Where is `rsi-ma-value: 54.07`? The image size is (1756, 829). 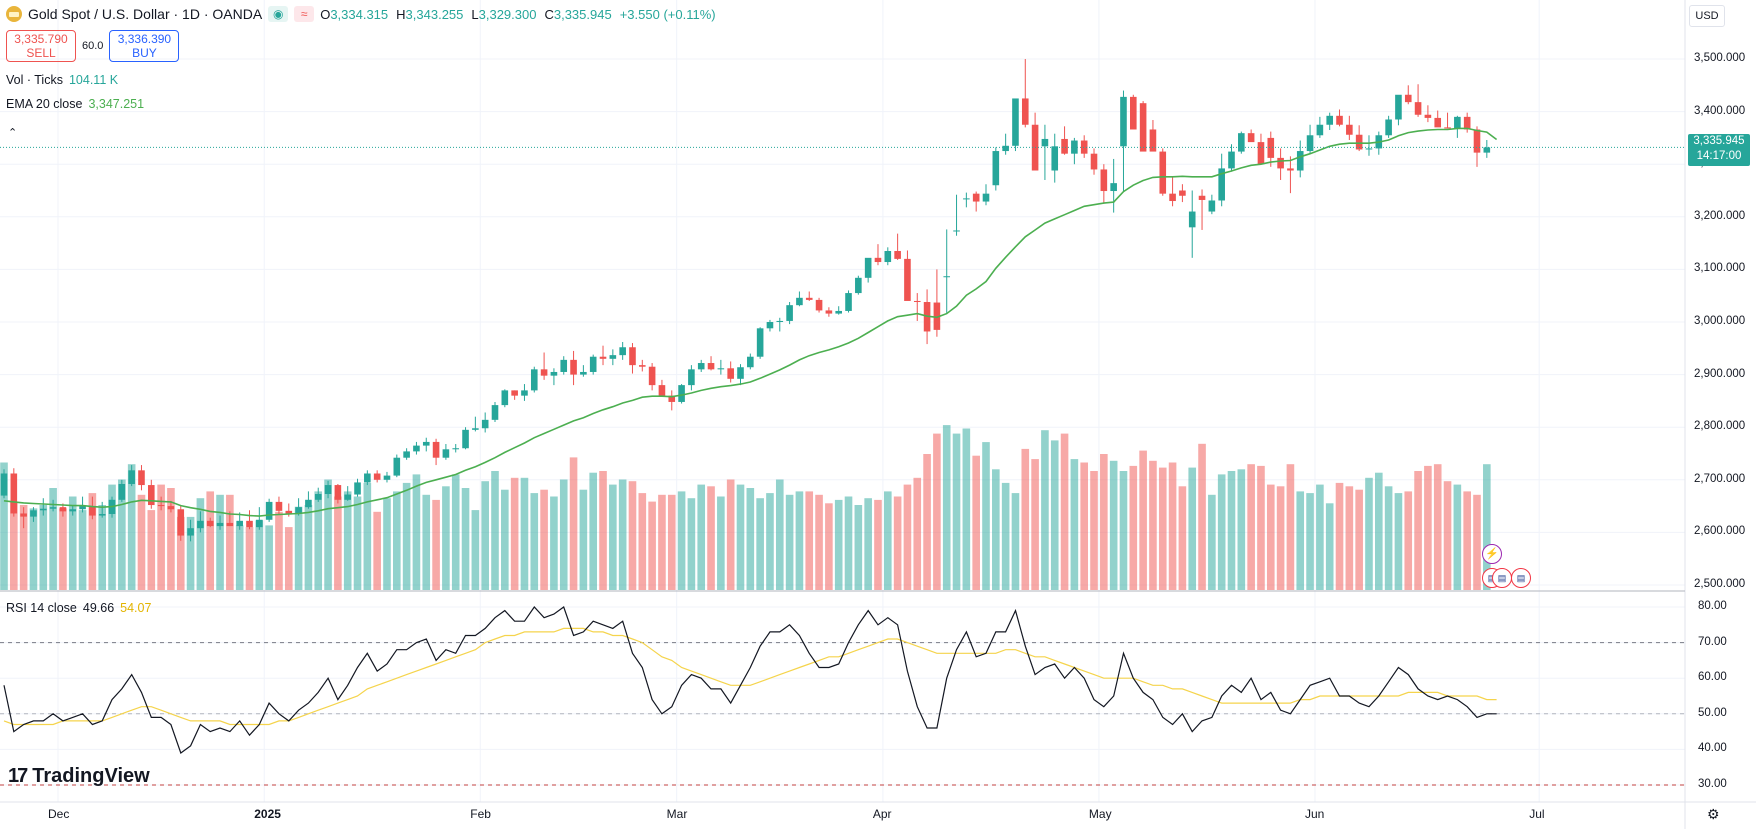 rsi-ma-value: 54.07 is located at coordinates (136, 608).